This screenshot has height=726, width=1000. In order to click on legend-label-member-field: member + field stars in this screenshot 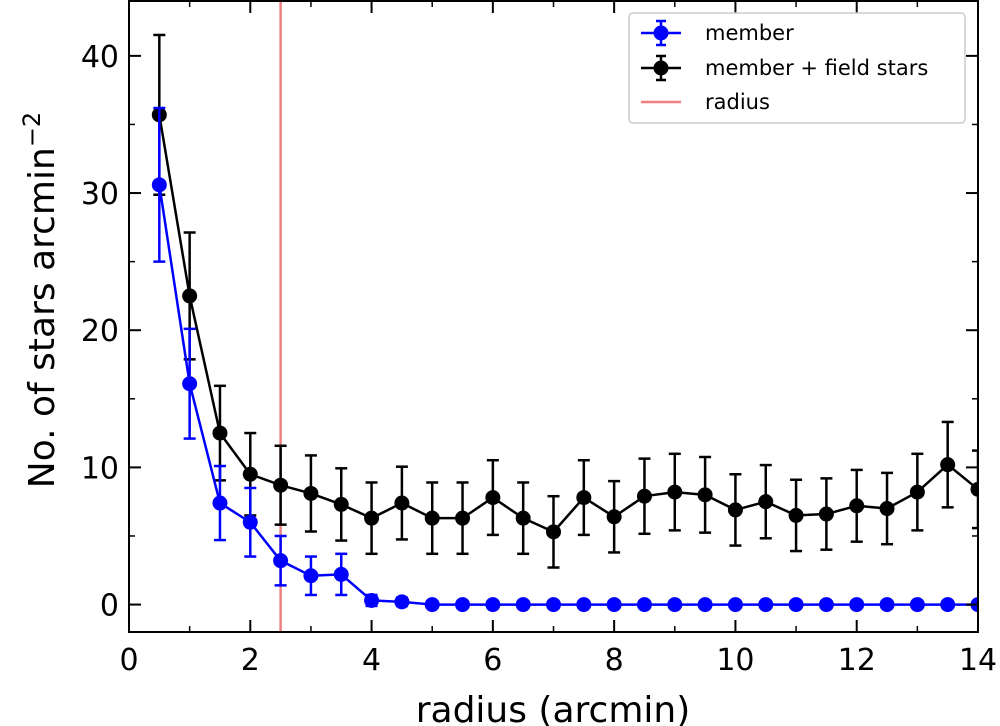, I will do `click(816, 68)`.